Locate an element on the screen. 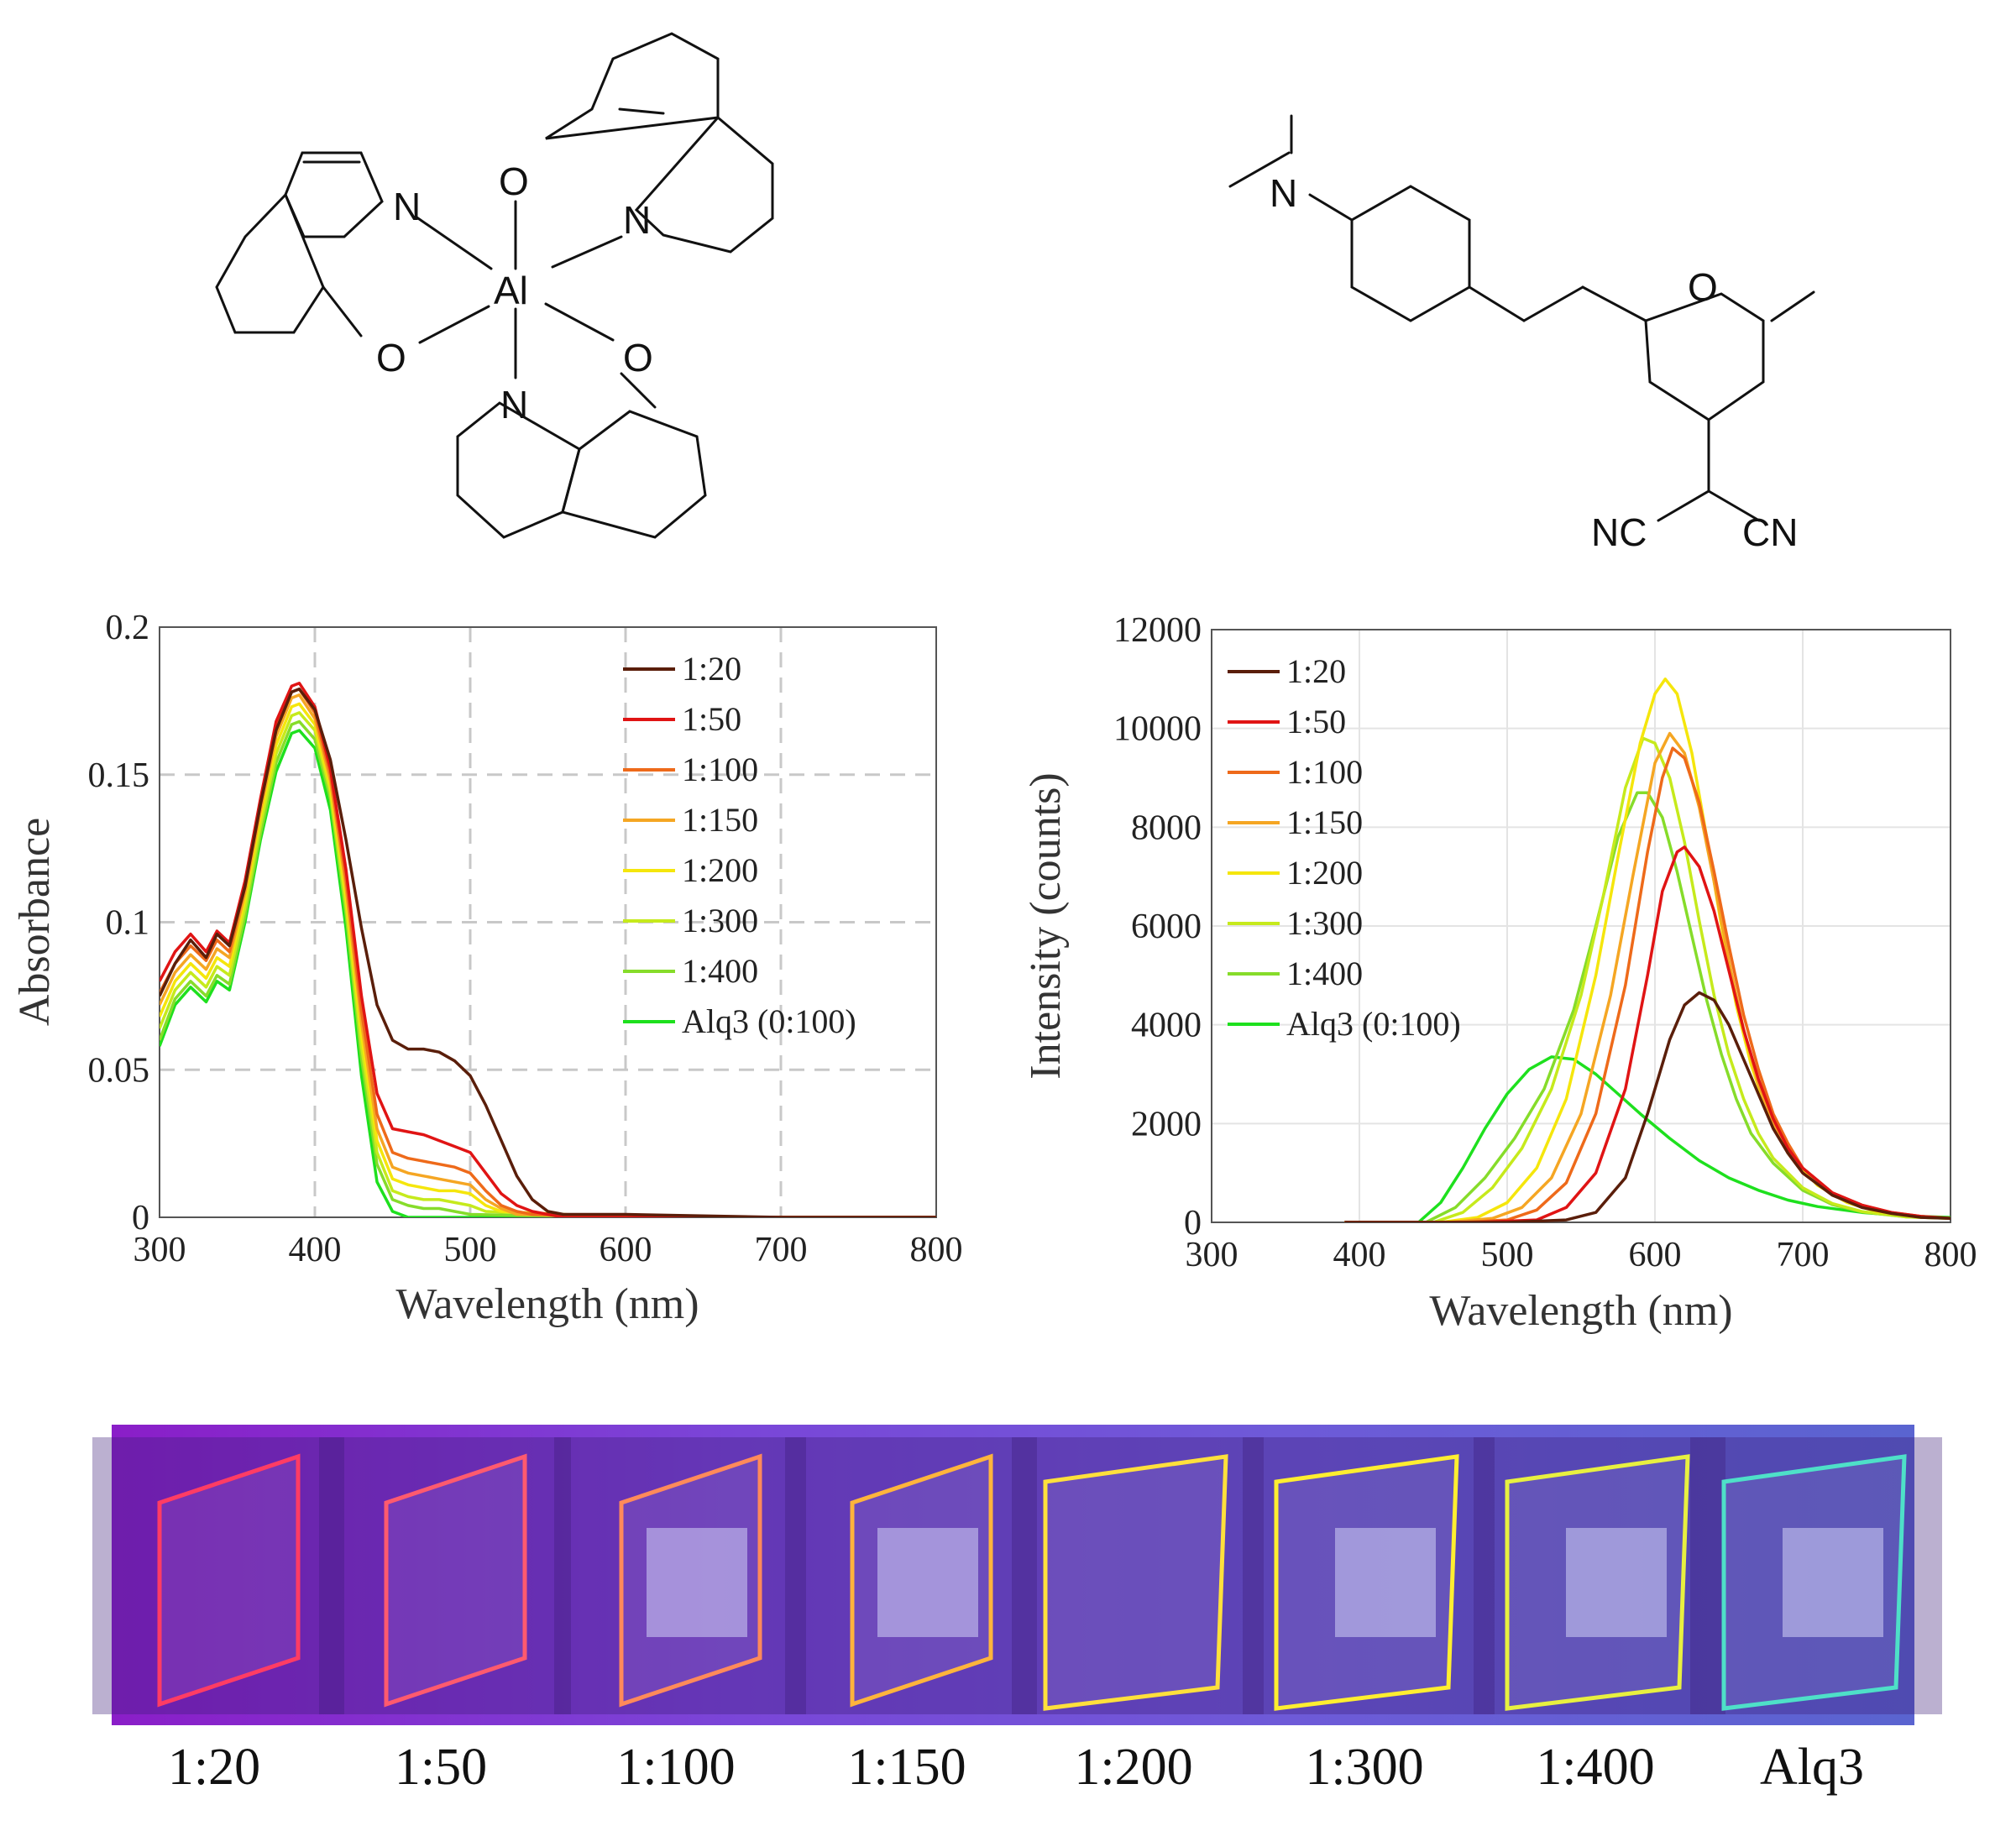  alq3-atom-o2: O is located at coordinates (391, 357).